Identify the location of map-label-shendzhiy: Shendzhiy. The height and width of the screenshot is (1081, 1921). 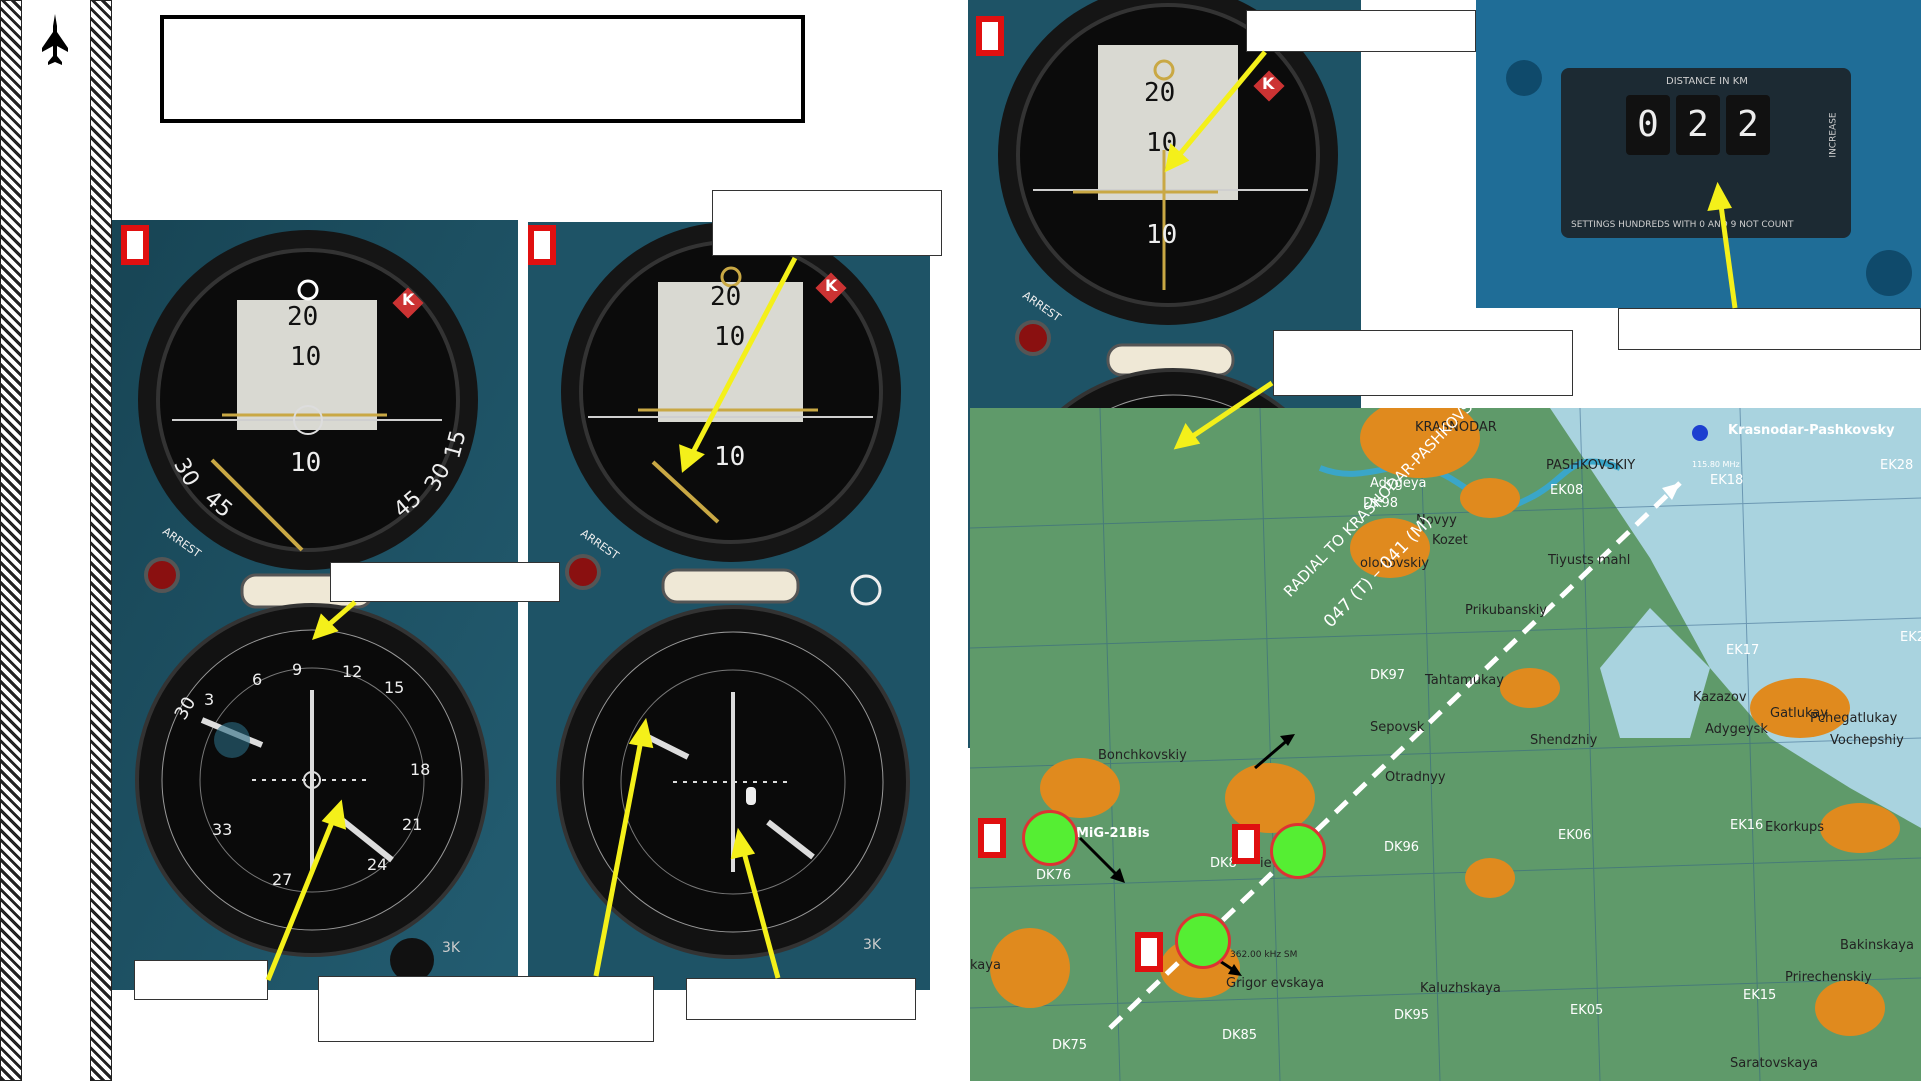
(1564, 740).